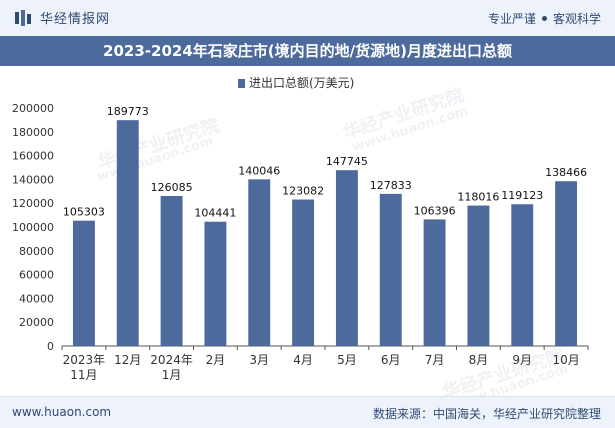 The image size is (615, 428). What do you see at coordinates (576, 19) in the screenshot?
I see `tagline-right: 客观科学` at bounding box center [576, 19].